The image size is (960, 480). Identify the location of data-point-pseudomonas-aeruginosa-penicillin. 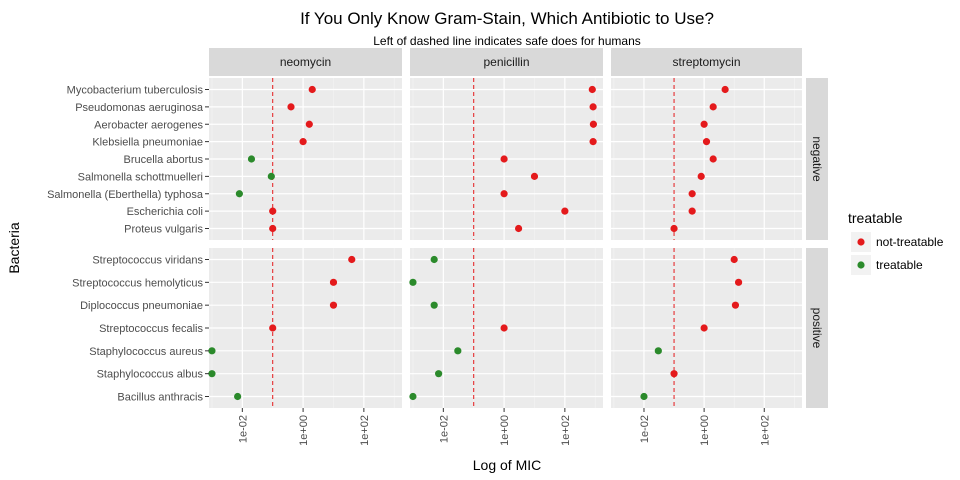
(593, 107).